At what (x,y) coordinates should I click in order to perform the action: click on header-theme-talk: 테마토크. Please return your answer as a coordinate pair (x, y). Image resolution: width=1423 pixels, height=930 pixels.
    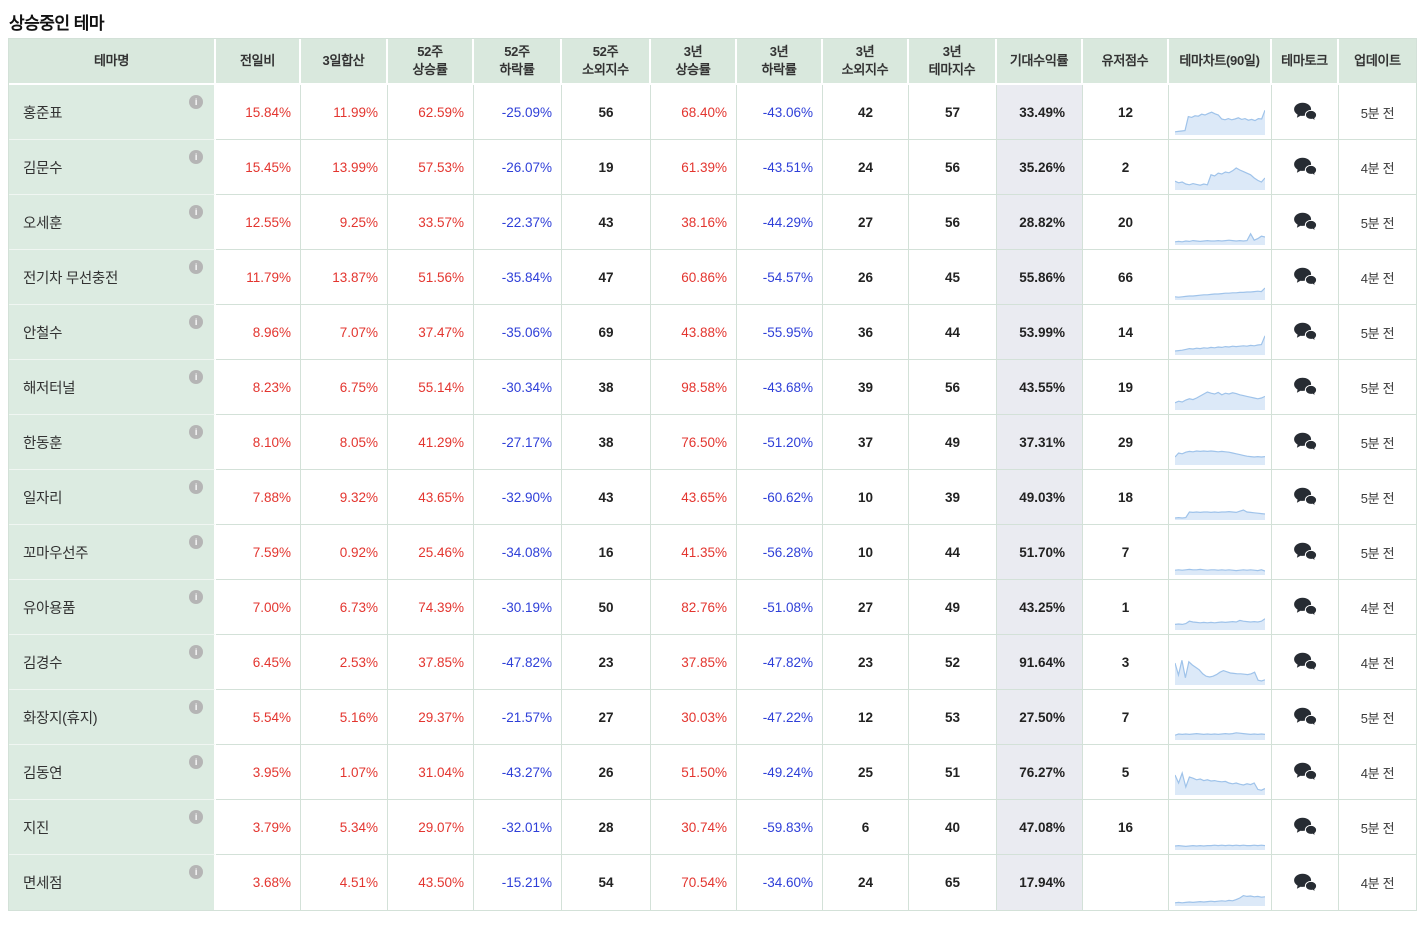
    Looking at the image, I should click on (1305, 62).